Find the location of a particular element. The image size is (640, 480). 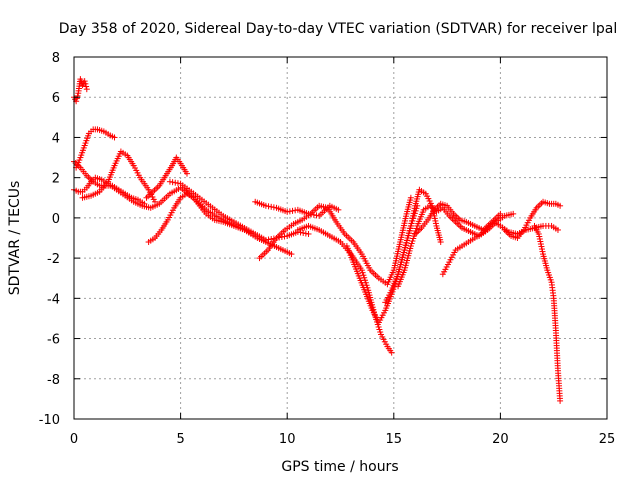

x-tick-label: 5 is located at coordinates (180, 439).